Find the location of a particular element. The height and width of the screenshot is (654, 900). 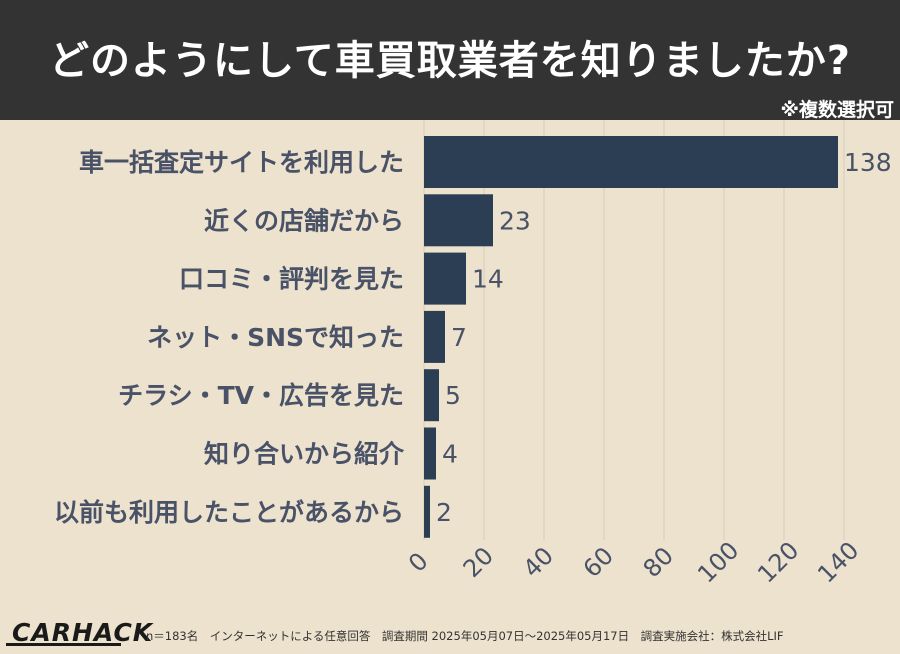

category-label-4: チラシ・TV・広告を見た is located at coordinates (261, 395).